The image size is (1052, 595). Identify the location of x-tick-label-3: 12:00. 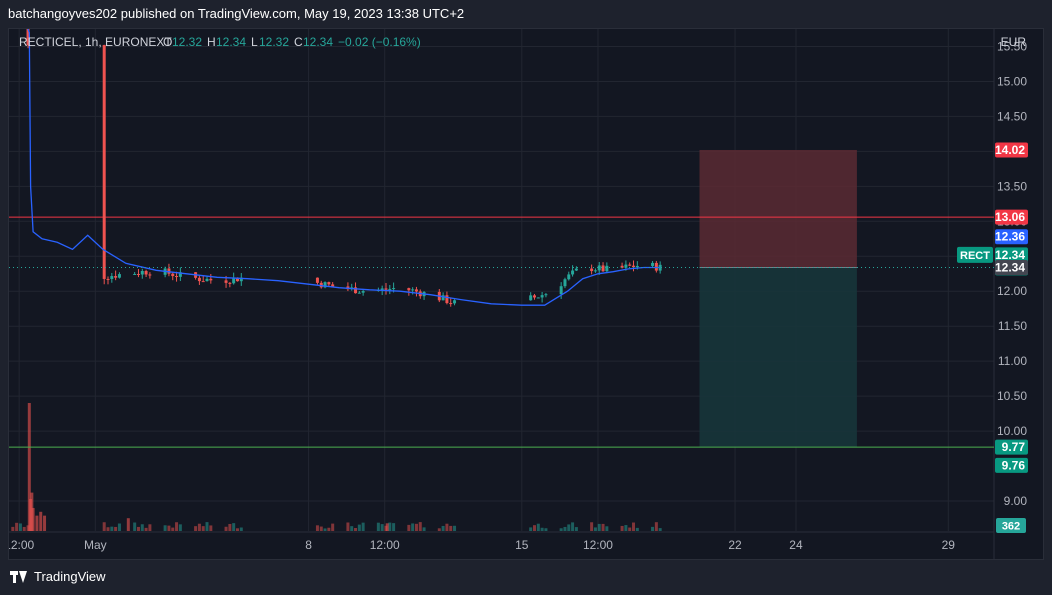
(385, 545).